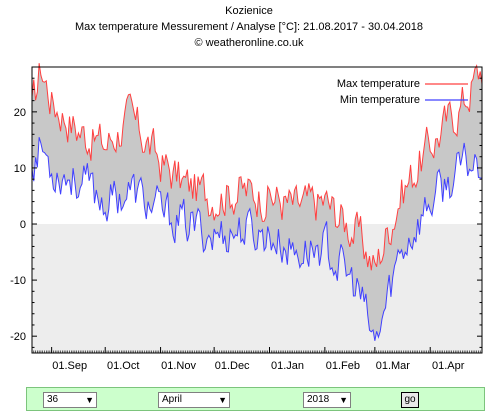  Describe the element at coordinates (123, 366) in the screenshot. I see `x-tick-label: 01.Oct` at that location.